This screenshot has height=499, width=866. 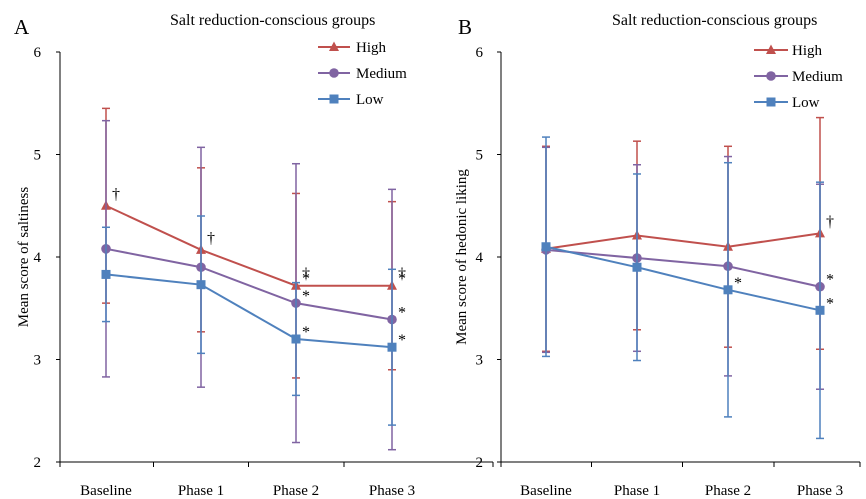 What do you see at coordinates (462, 257) in the screenshot?
I see `y-axis-label: Mean score of hedonic liking` at bounding box center [462, 257].